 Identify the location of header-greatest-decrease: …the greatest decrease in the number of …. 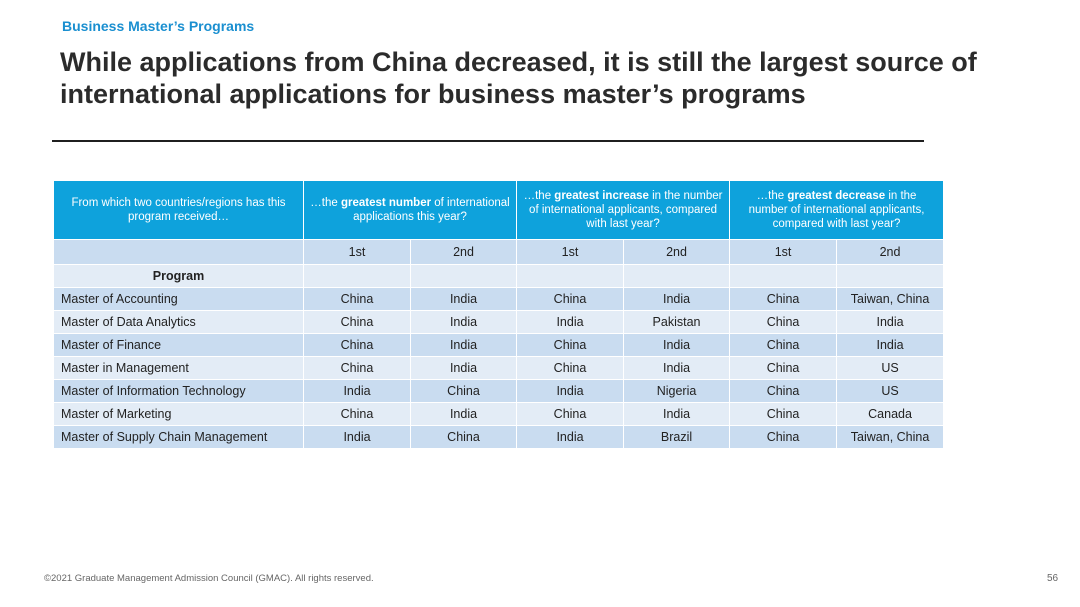
(837, 210).